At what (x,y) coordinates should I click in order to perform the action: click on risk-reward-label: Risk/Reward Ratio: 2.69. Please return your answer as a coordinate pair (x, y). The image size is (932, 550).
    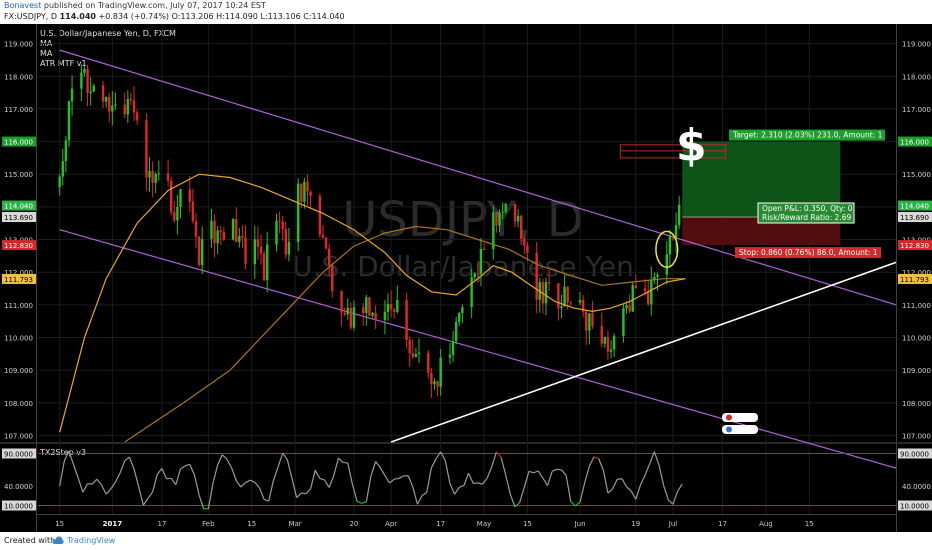
    Looking at the image, I should click on (806, 217).